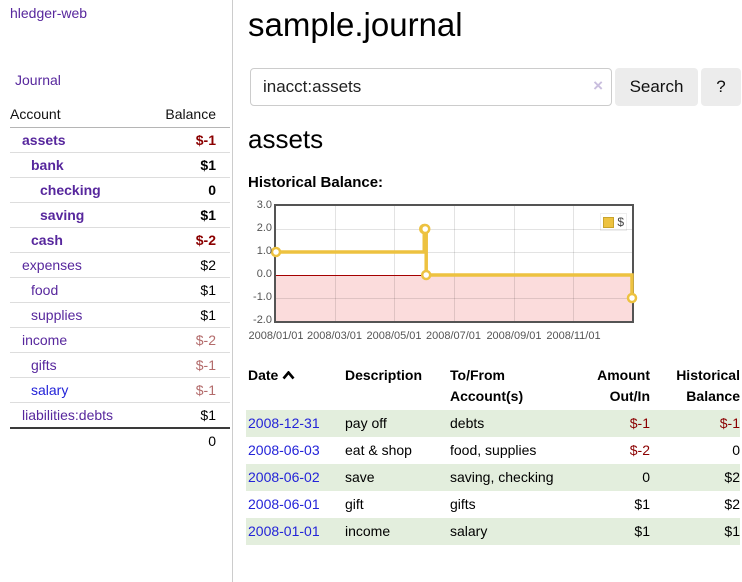 The height and width of the screenshot is (582, 742). I want to click on account-row: liabilities:debts $1, so click(120, 415).